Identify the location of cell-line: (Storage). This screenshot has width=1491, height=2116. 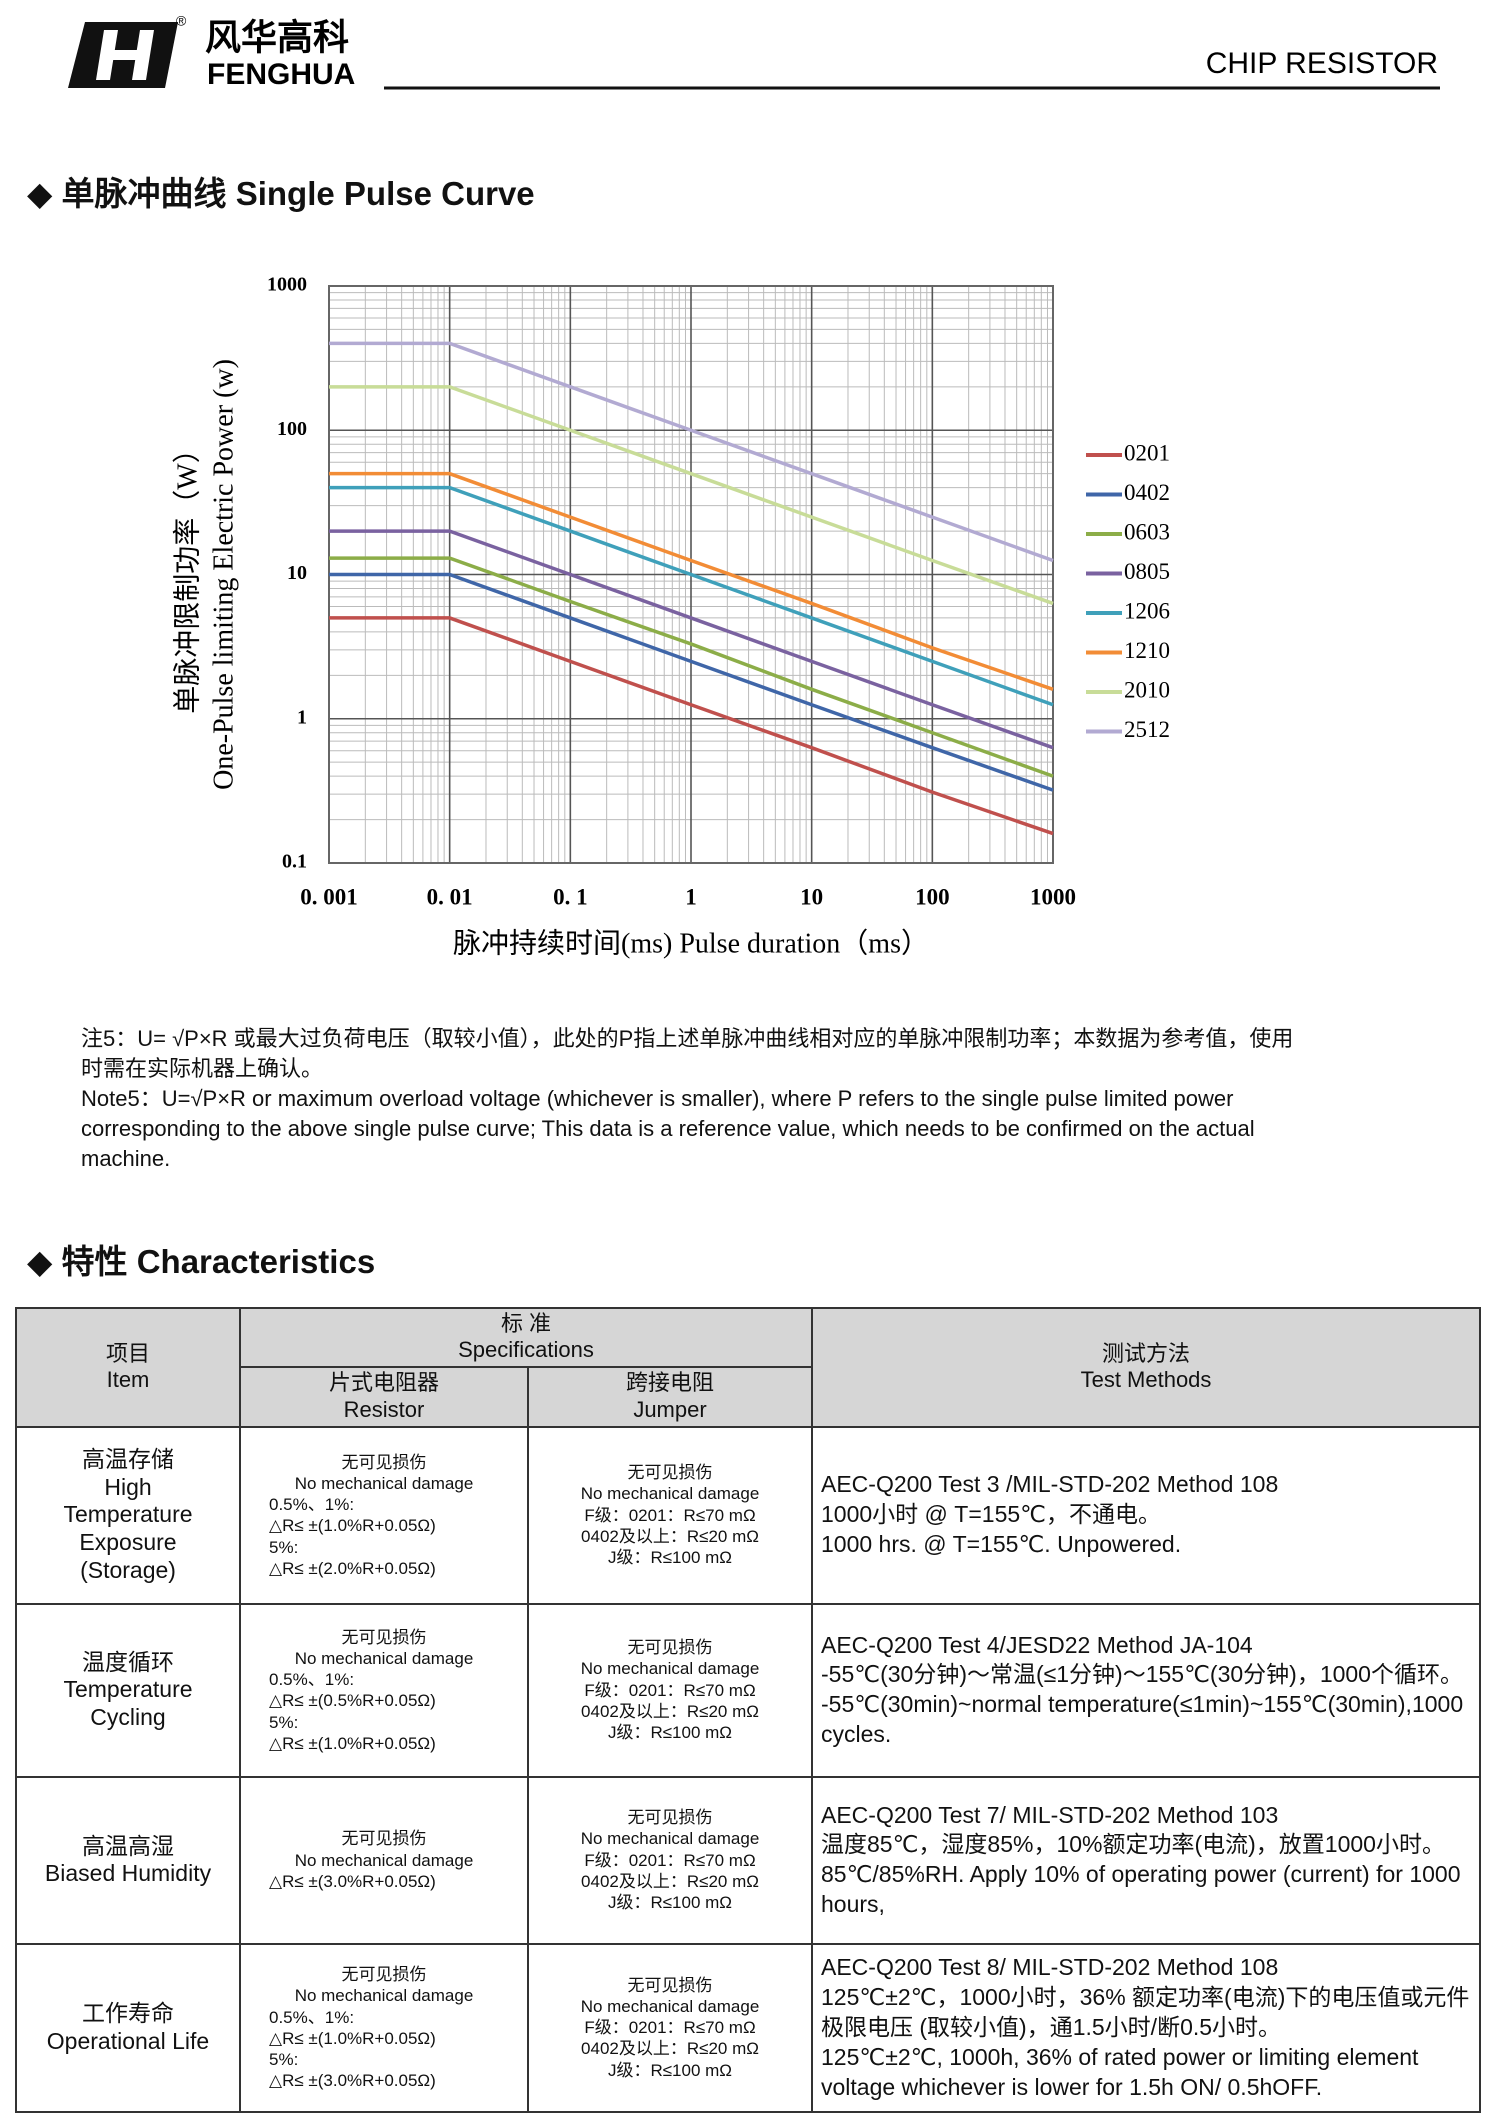
(128, 1569).